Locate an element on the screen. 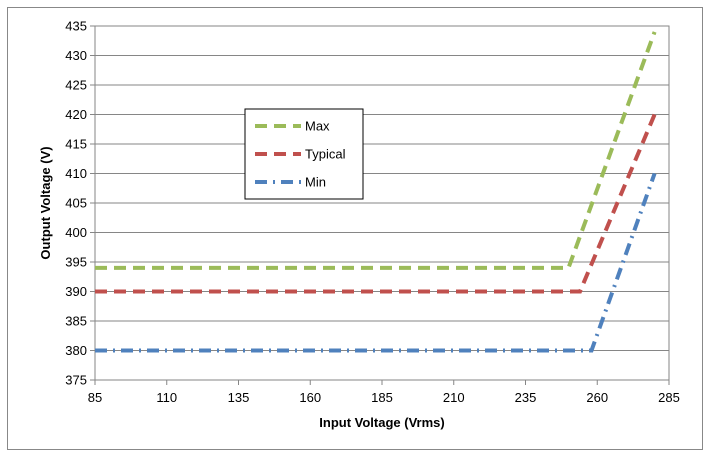 The height and width of the screenshot is (458, 711). x-tick-label: 210 is located at coordinates (454, 397).